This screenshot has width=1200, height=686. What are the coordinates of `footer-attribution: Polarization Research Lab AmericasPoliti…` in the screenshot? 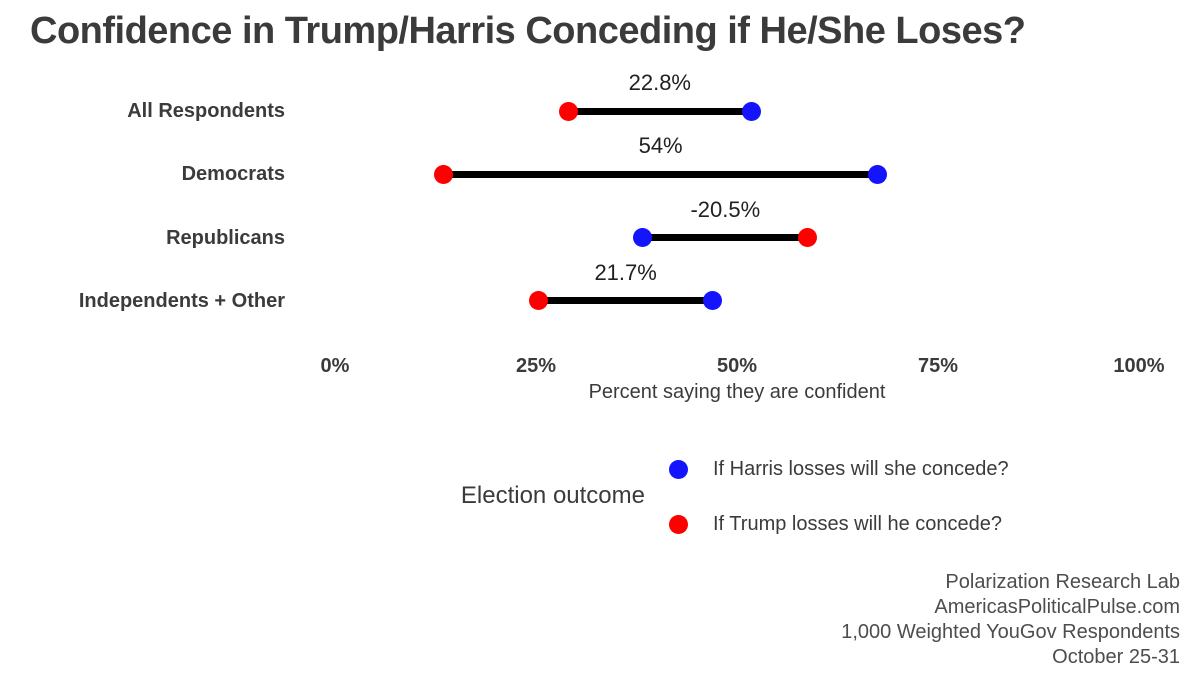 It's located at (1010, 620).